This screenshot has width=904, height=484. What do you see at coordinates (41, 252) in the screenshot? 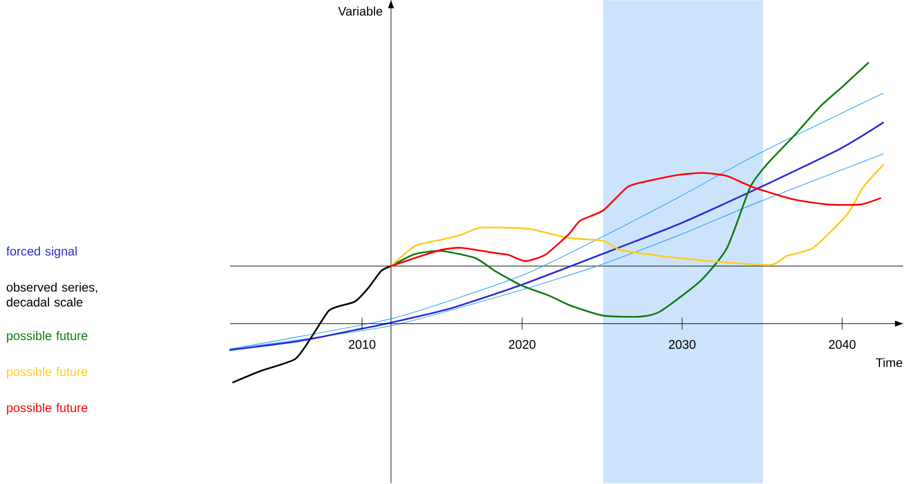
I see `text: forced signal` at bounding box center [41, 252].